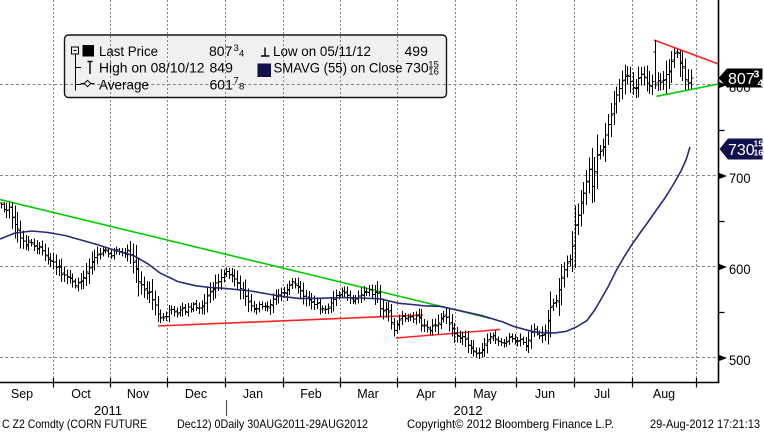  What do you see at coordinates (368, 394) in the screenshot?
I see `svg-text: Mar` at bounding box center [368, 394].